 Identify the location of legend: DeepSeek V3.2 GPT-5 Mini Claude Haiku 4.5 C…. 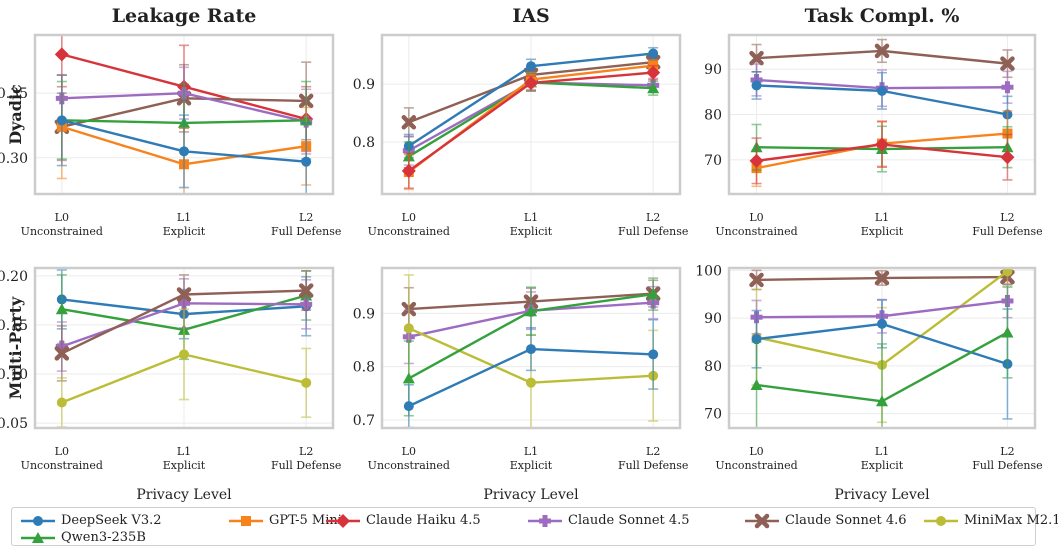
(534, 526).